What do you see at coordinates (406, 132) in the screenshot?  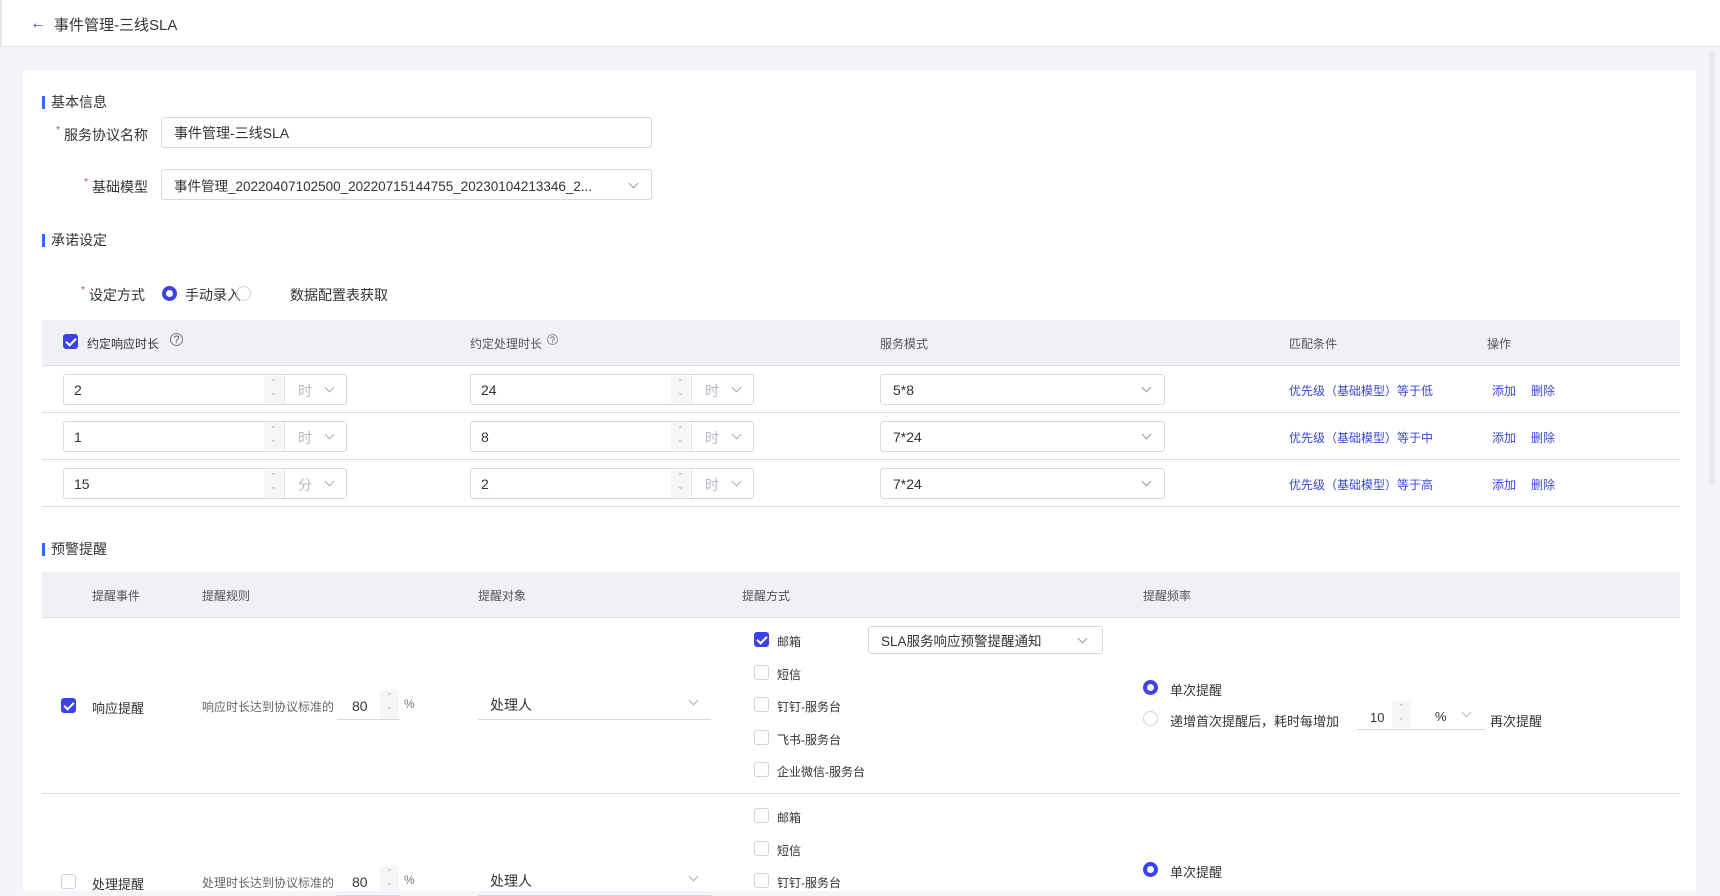 I see `agreement-name-input: 事件管理-三线SLA` at bounding box center [406, 132].